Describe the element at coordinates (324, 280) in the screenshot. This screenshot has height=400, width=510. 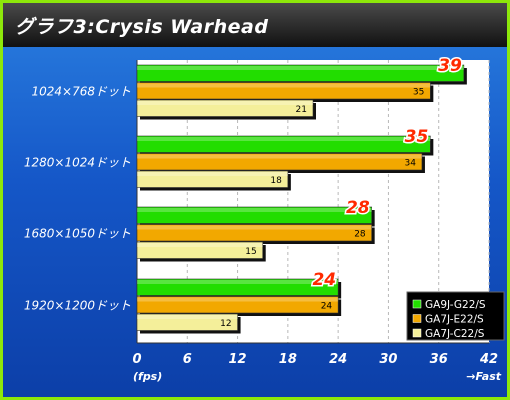
I see `data-label-highlight: 24` at that location.